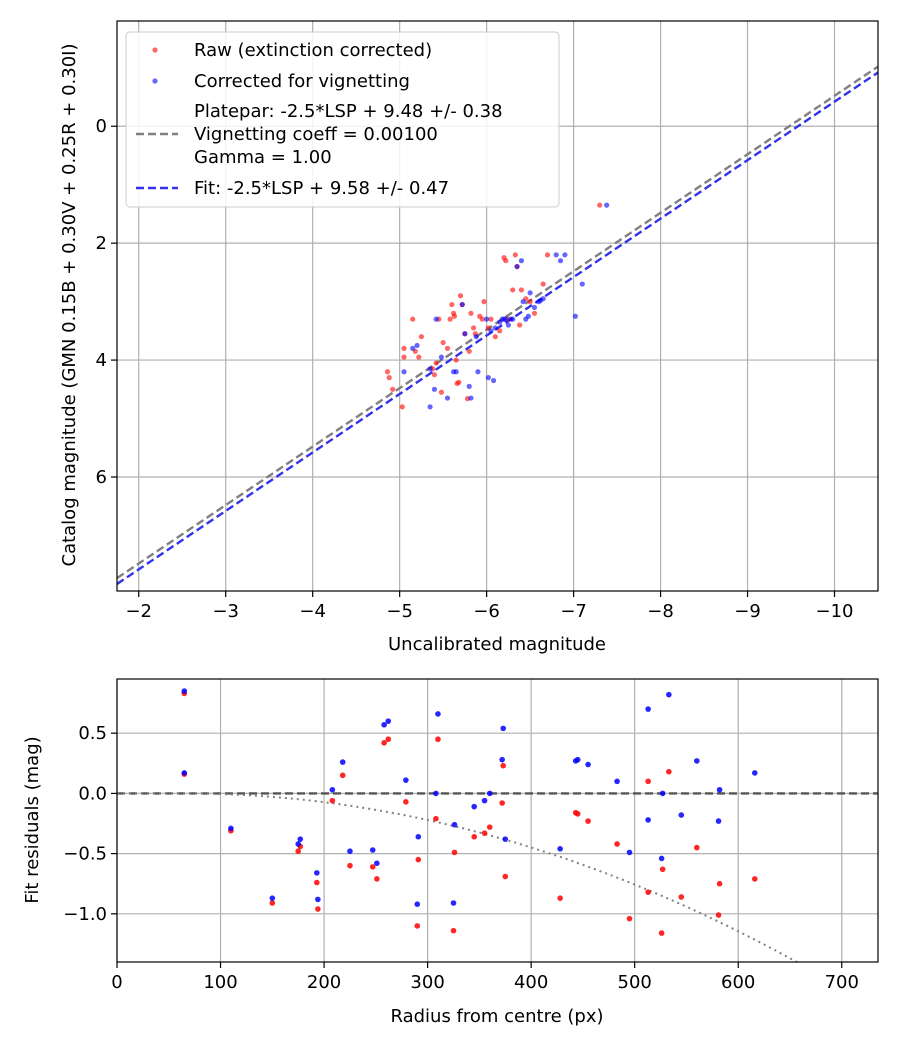  What do you see at coordinates (635, 982) in the screenshot?
I see `x-tick-label: 500` at bounding box center [635, 982].